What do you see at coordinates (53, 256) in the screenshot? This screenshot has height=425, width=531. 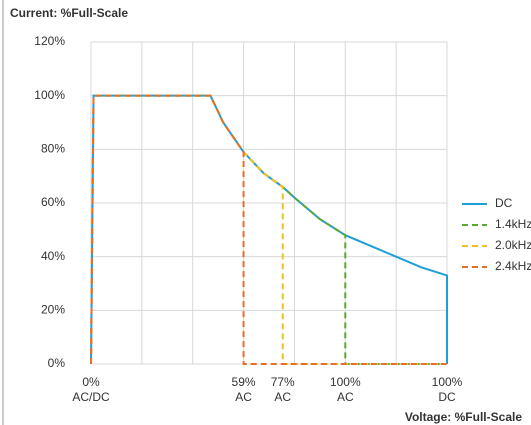 I see `y-tick-label: 40%` at bounding box center [53, 256].